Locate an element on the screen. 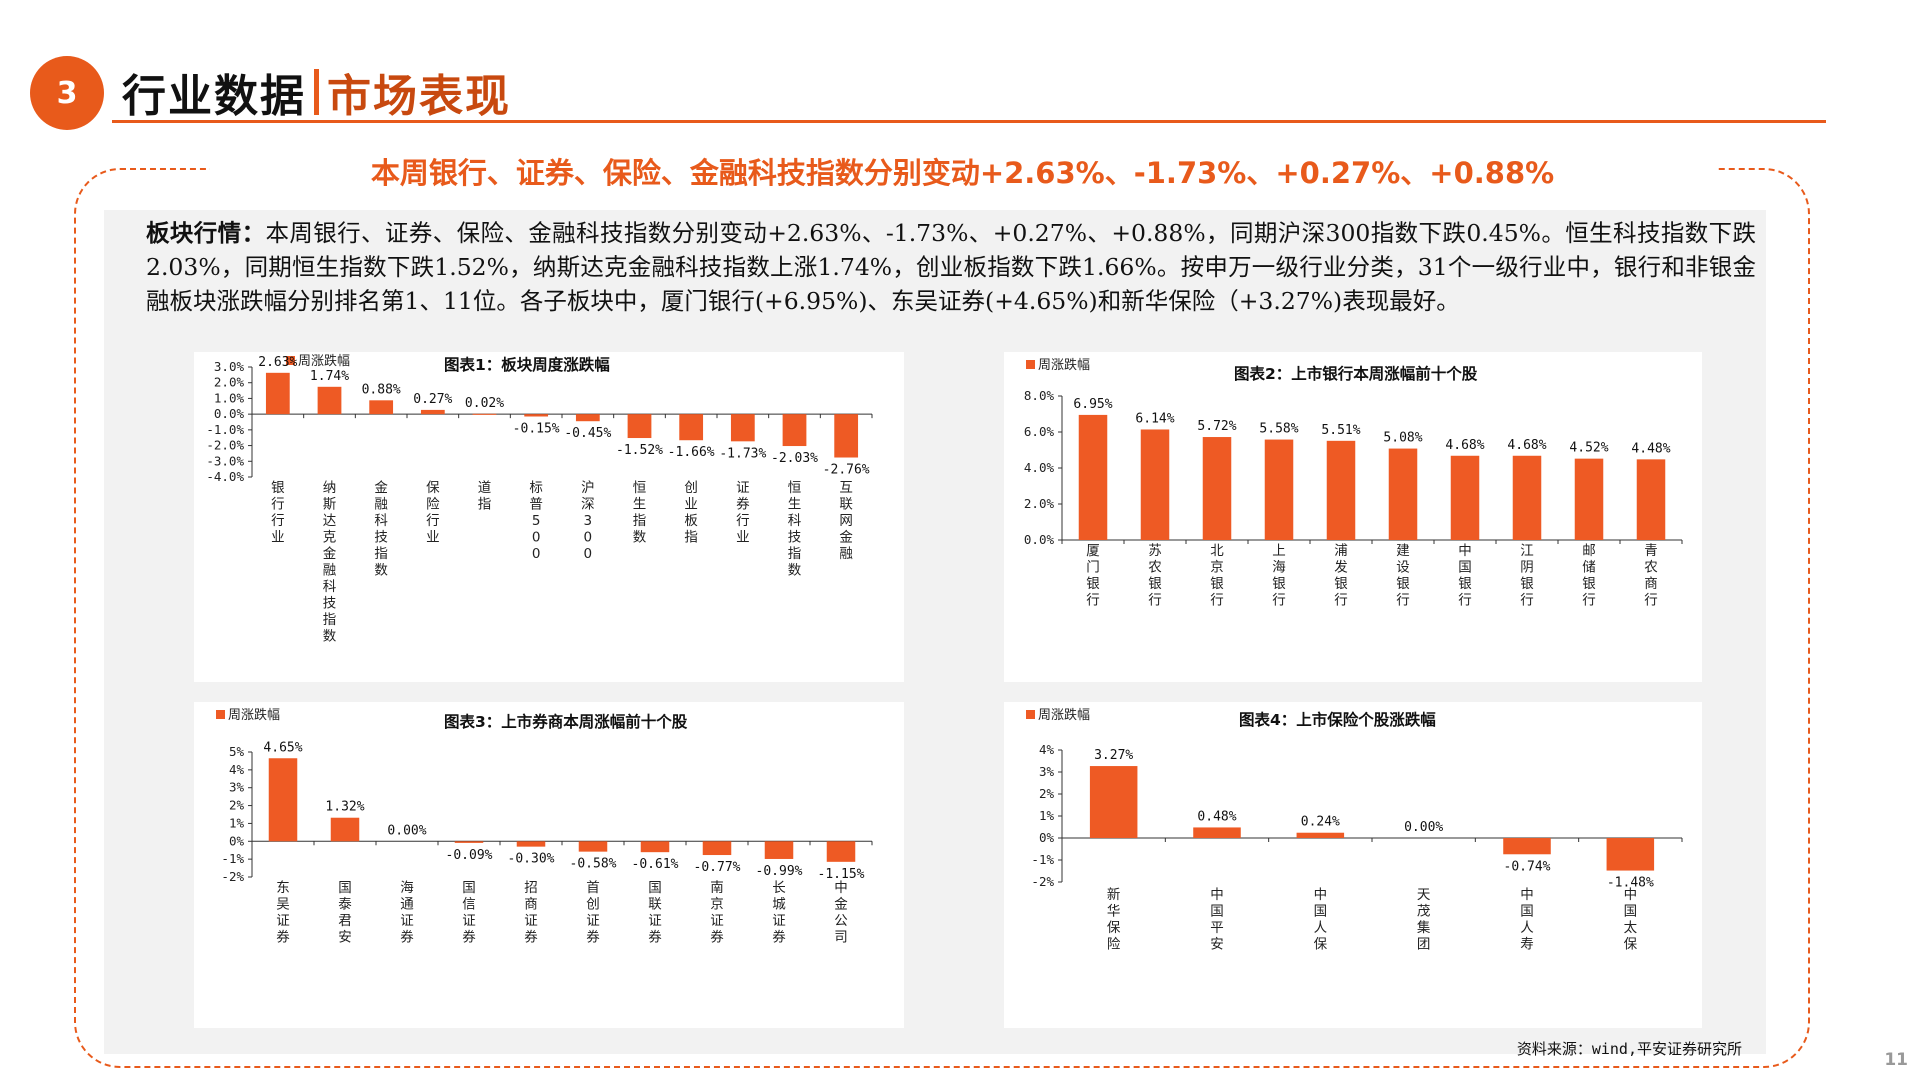  x-tick-label: 建设银行 is located at coordinates (1403, 576).